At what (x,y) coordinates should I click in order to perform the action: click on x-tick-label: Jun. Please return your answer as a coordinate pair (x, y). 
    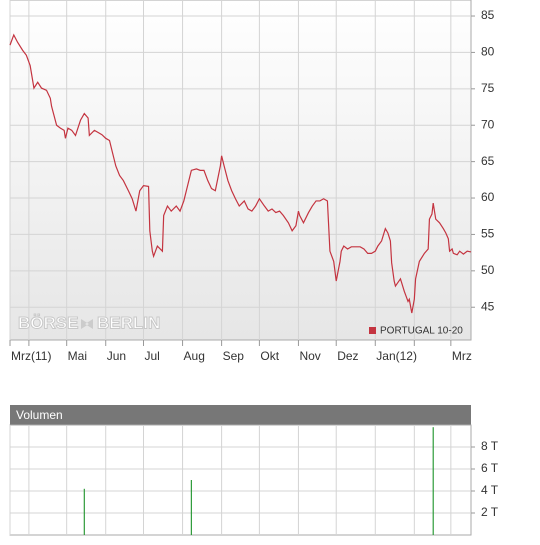
    Looking at the image, I should click on (116, 356).